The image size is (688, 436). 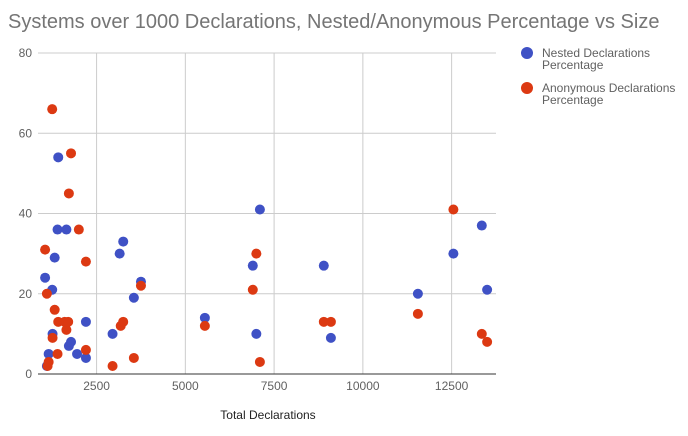 What do you see at coordinates (96, 386) in the screenshot?
I see `x-tick-label: 2500` at bounding box center [96, 386].